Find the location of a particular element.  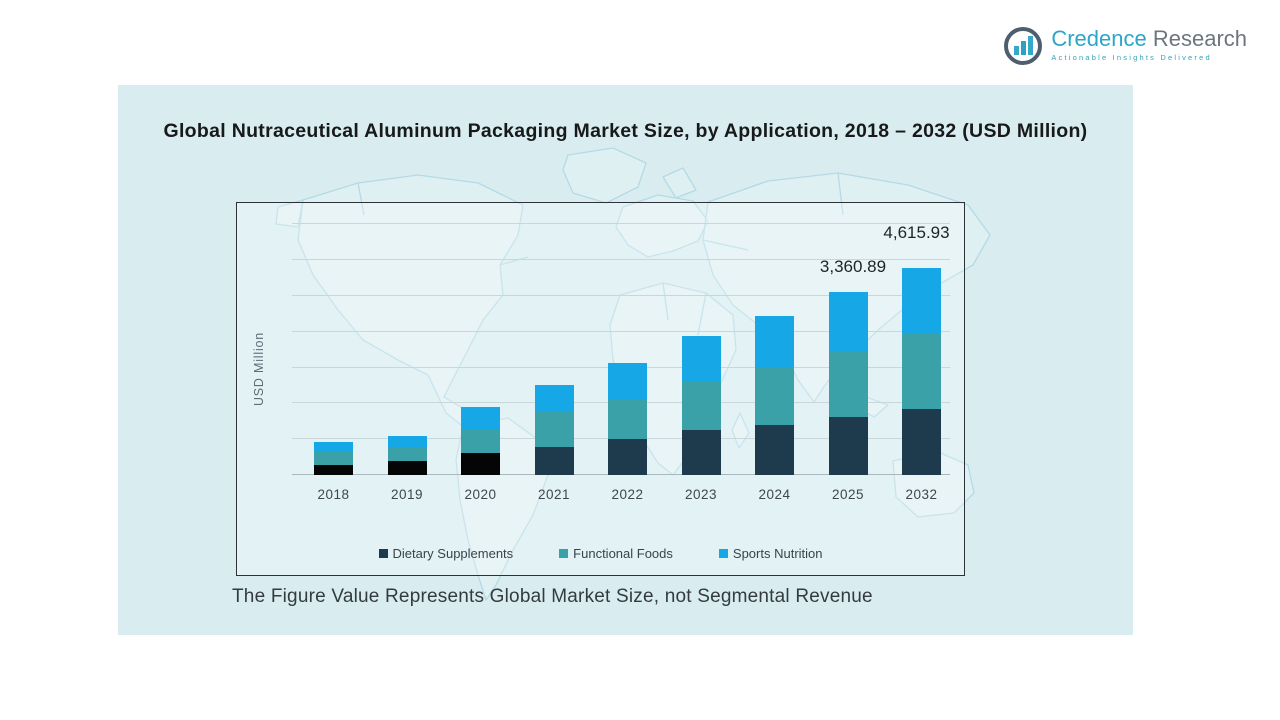

legend-item-sports-nutrition: Sports Nutrition is located at coordinates (770, 553).